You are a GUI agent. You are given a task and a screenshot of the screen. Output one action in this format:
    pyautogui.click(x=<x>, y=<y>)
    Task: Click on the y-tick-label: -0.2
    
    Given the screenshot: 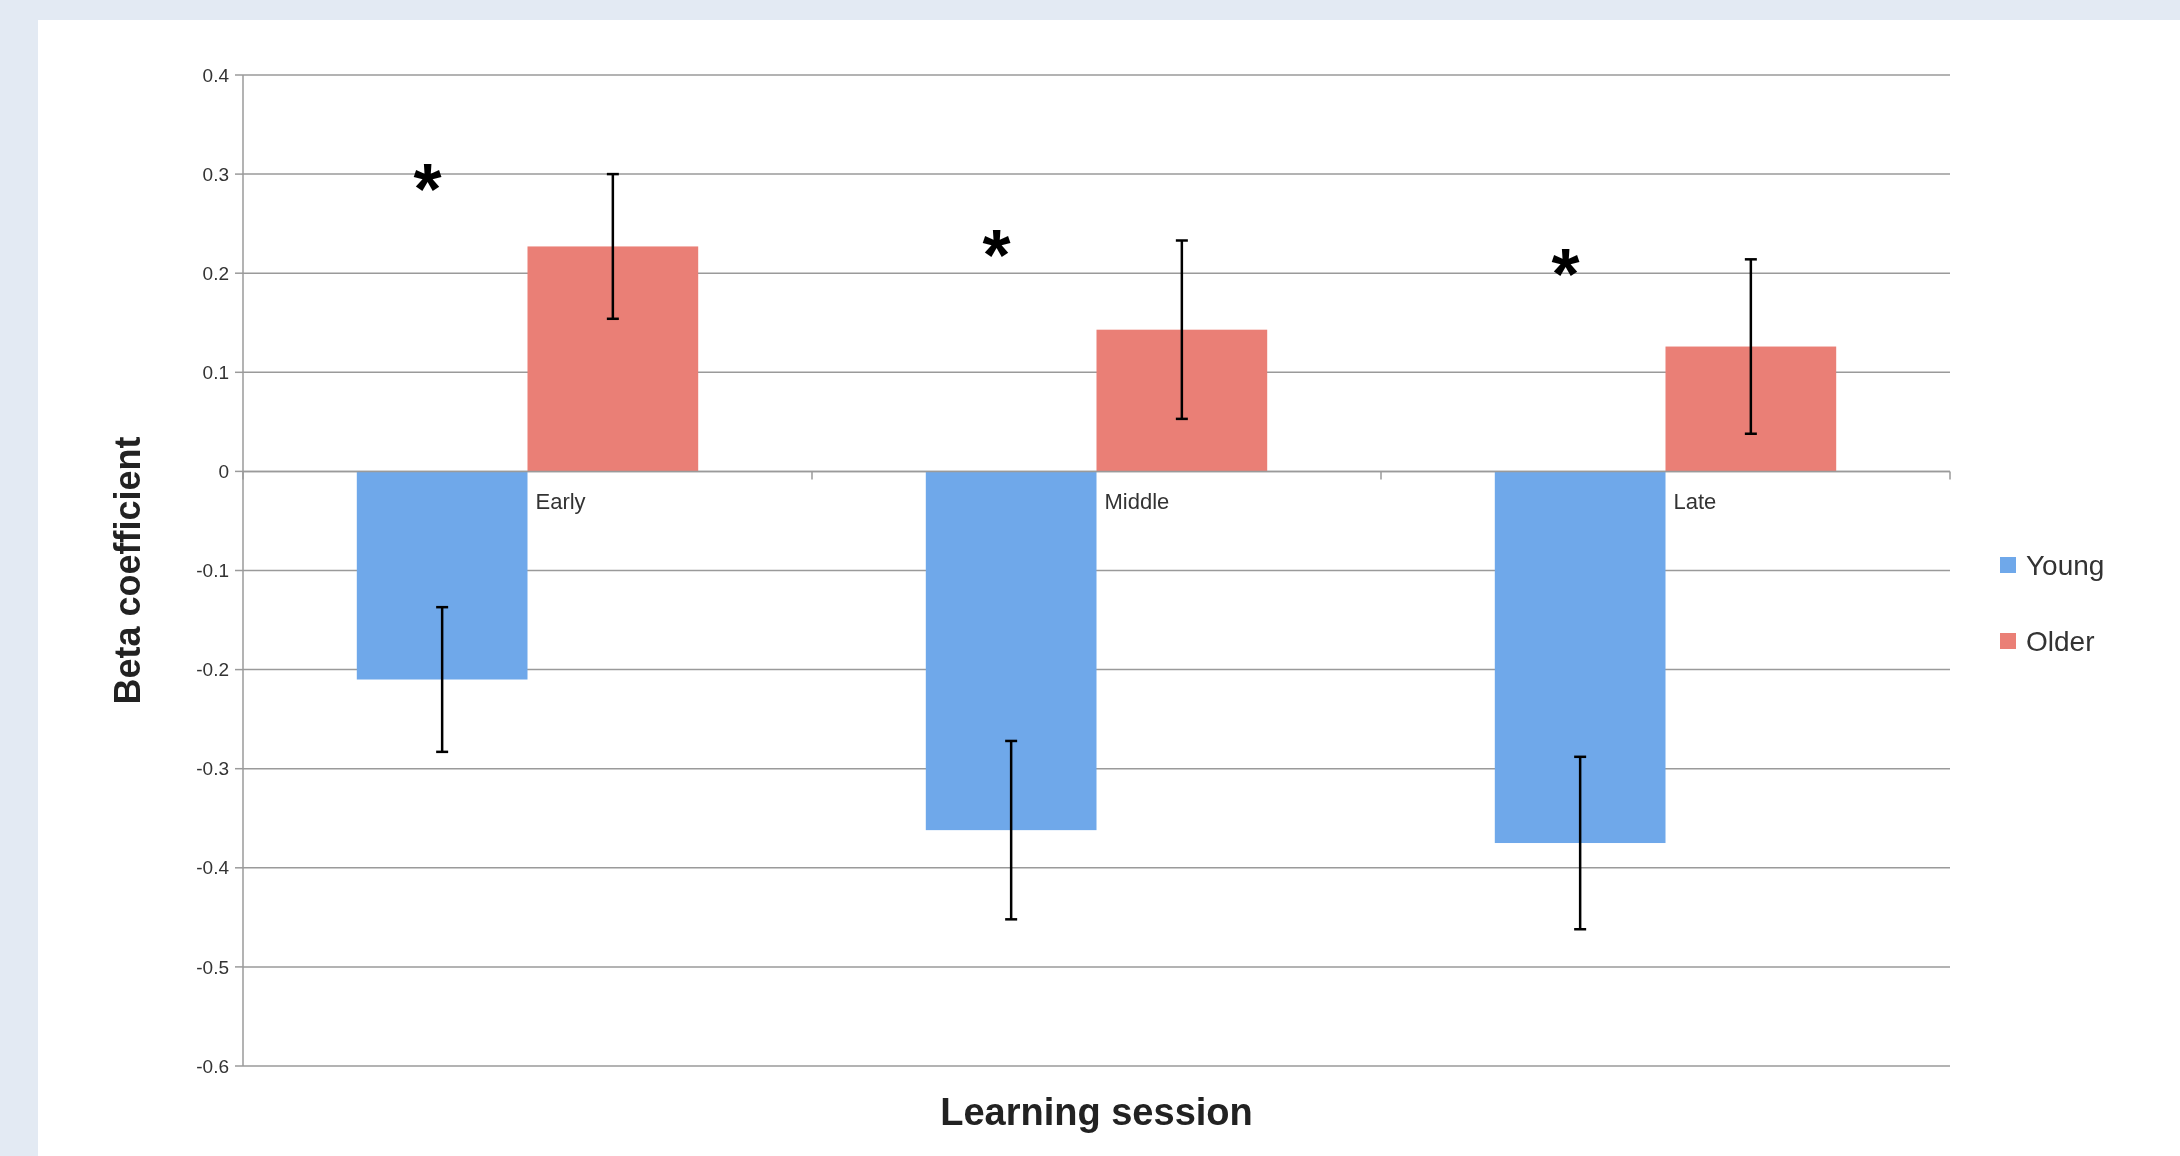 What is the action you would take?
    pyautogui.click(x=212, y=670)
    